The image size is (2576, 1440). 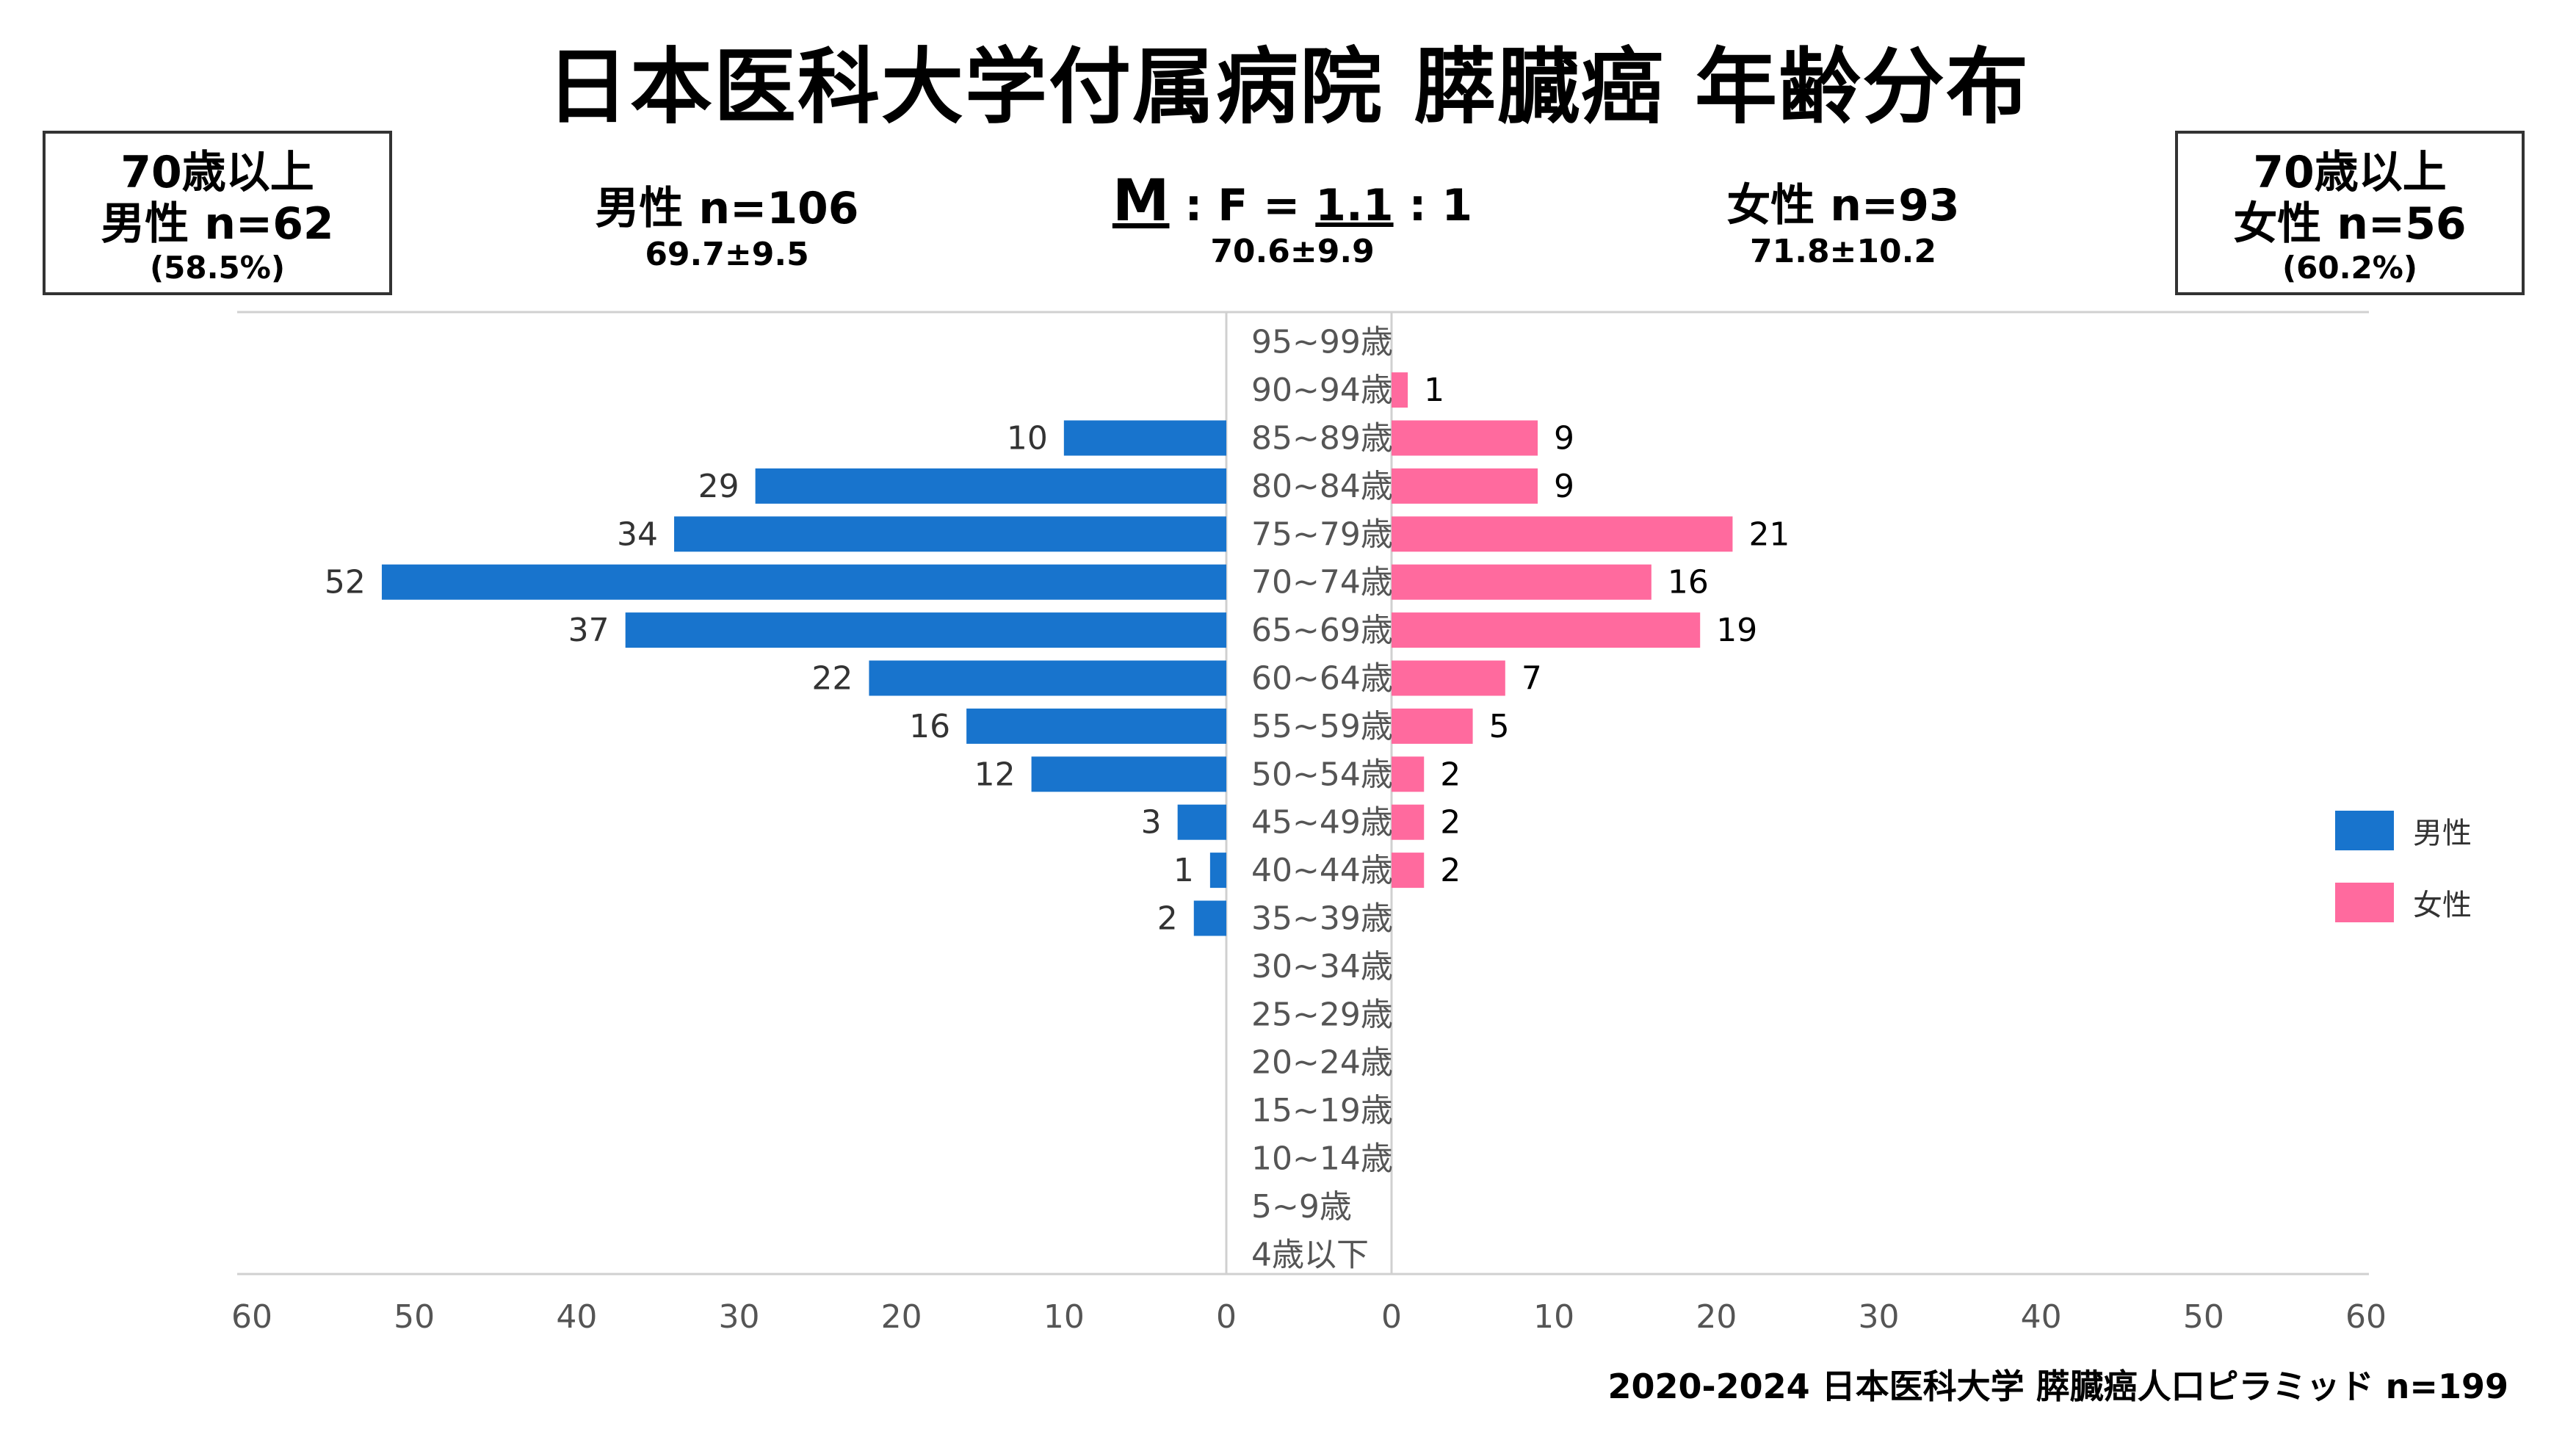 What do you see at coordinates (1553, 1317) in the screenshot?
I see `x-tick-label-female: 10` at bounding box center [1553, 1317].